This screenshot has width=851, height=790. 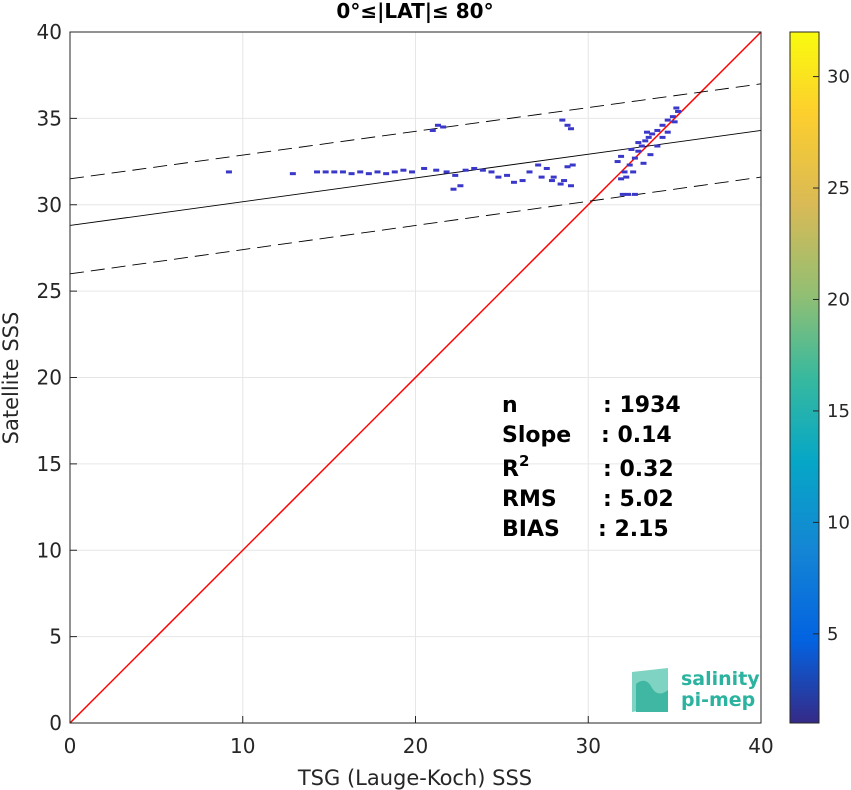 I want to click on logo-line2: pi-mep, so click(x=718, y=700).